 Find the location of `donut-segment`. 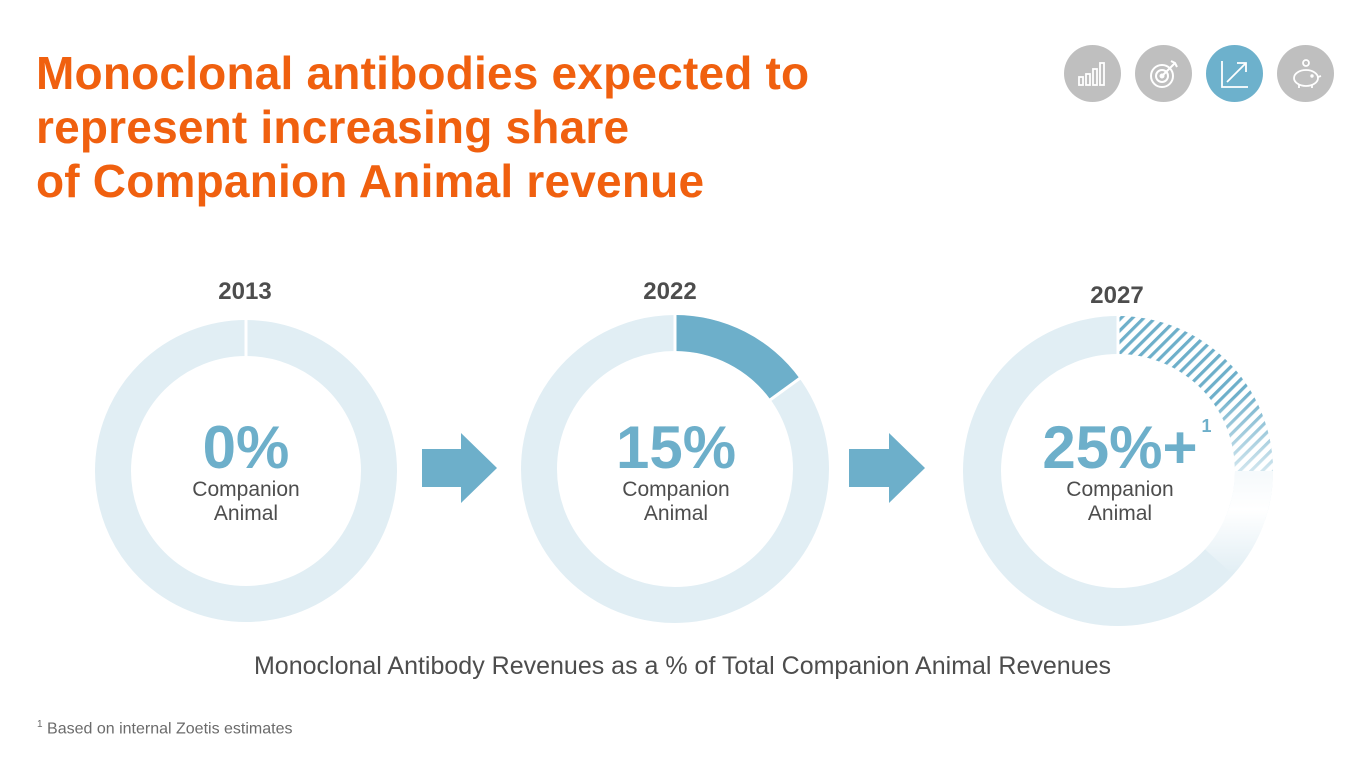

donut-segment is located at coordinates (737, 357).